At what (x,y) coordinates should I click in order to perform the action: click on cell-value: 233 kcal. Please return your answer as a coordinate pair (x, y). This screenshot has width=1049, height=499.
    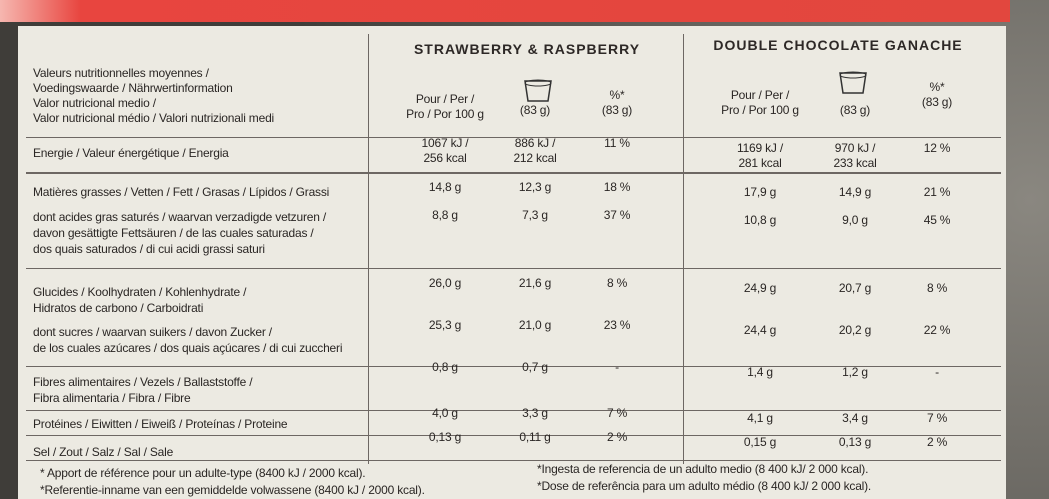
    Looking at the image, I should click on (855, 163).